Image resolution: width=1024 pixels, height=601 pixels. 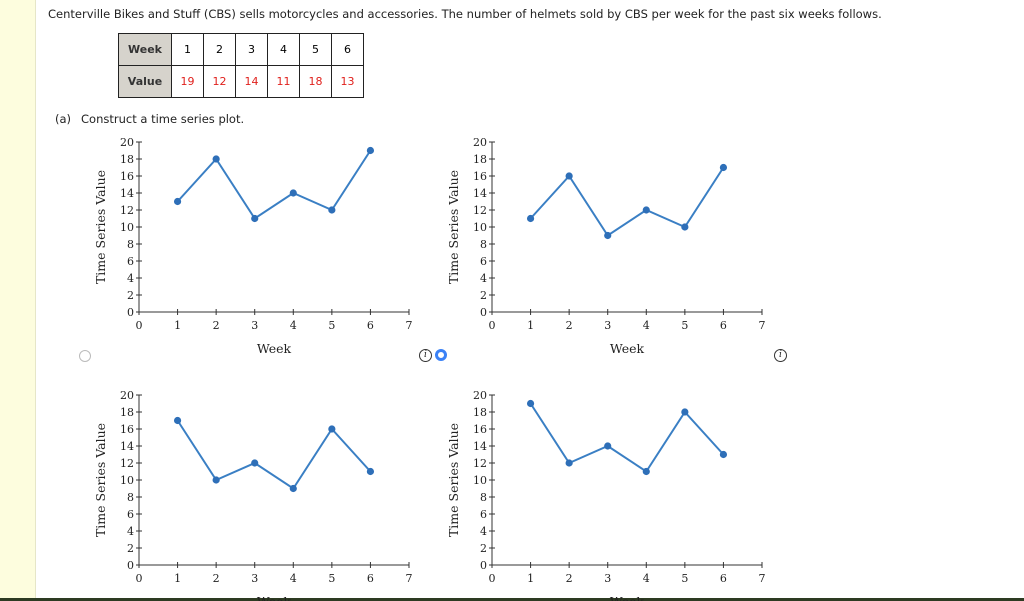 I want to click on table-row-week: Week 1 2 3 4 5 6, so click(x=241, y=49).